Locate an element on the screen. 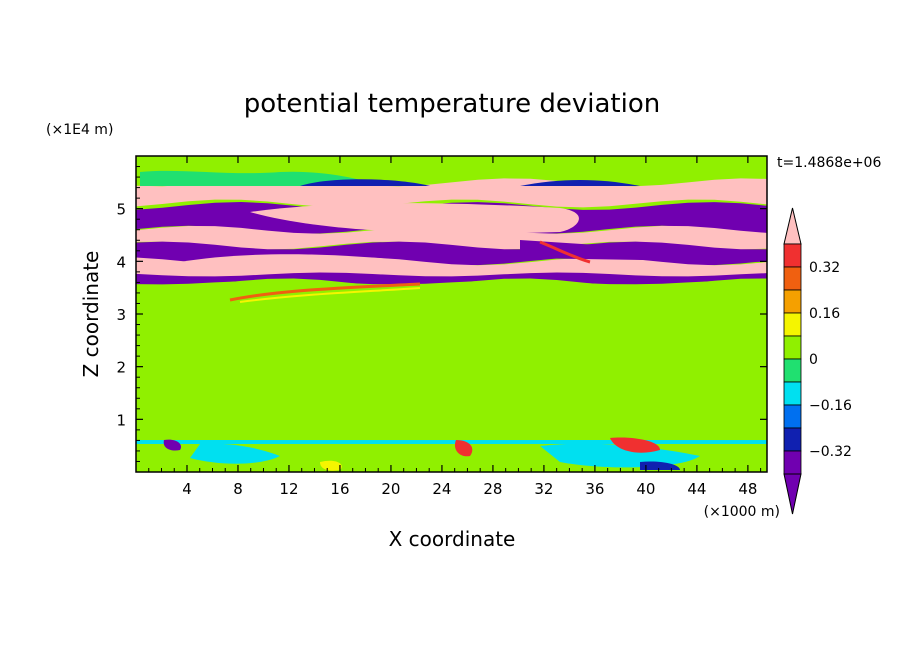 This screenshot has height=654, width=904. y-tick-label: 4 is located at coordinates (121, 262).